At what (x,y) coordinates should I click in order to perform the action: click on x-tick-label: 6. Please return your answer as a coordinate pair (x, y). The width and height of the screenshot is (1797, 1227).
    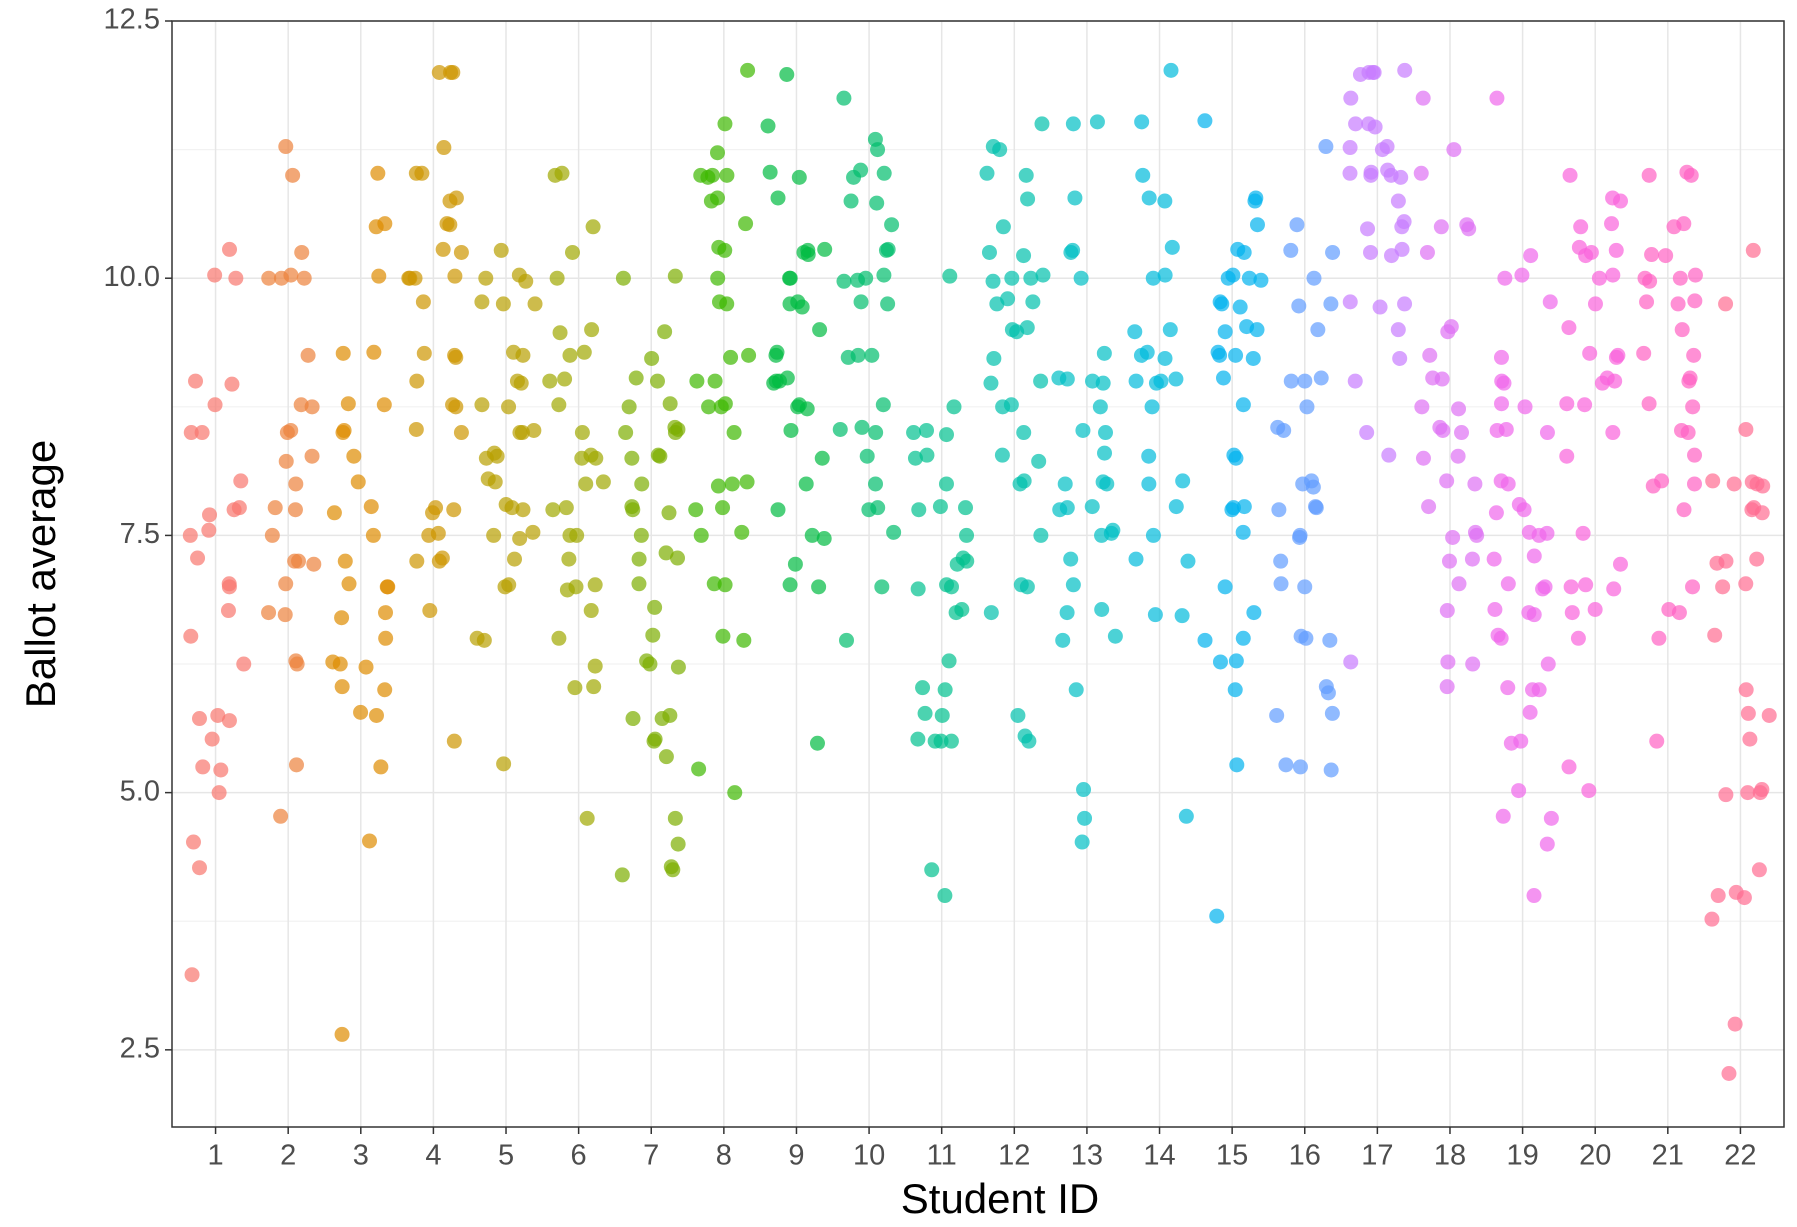
    Looking at the image, I should click on (579, 1156).